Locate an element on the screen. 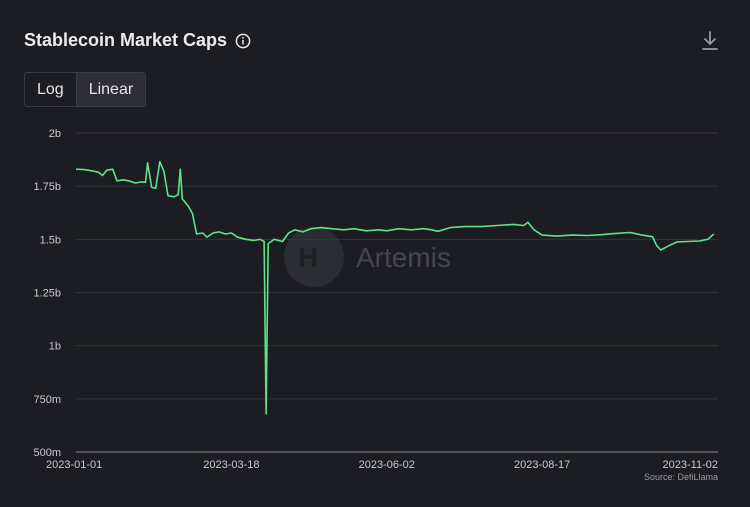 The image size is (750, 507). download-icon is located at coordinates (710, 41).